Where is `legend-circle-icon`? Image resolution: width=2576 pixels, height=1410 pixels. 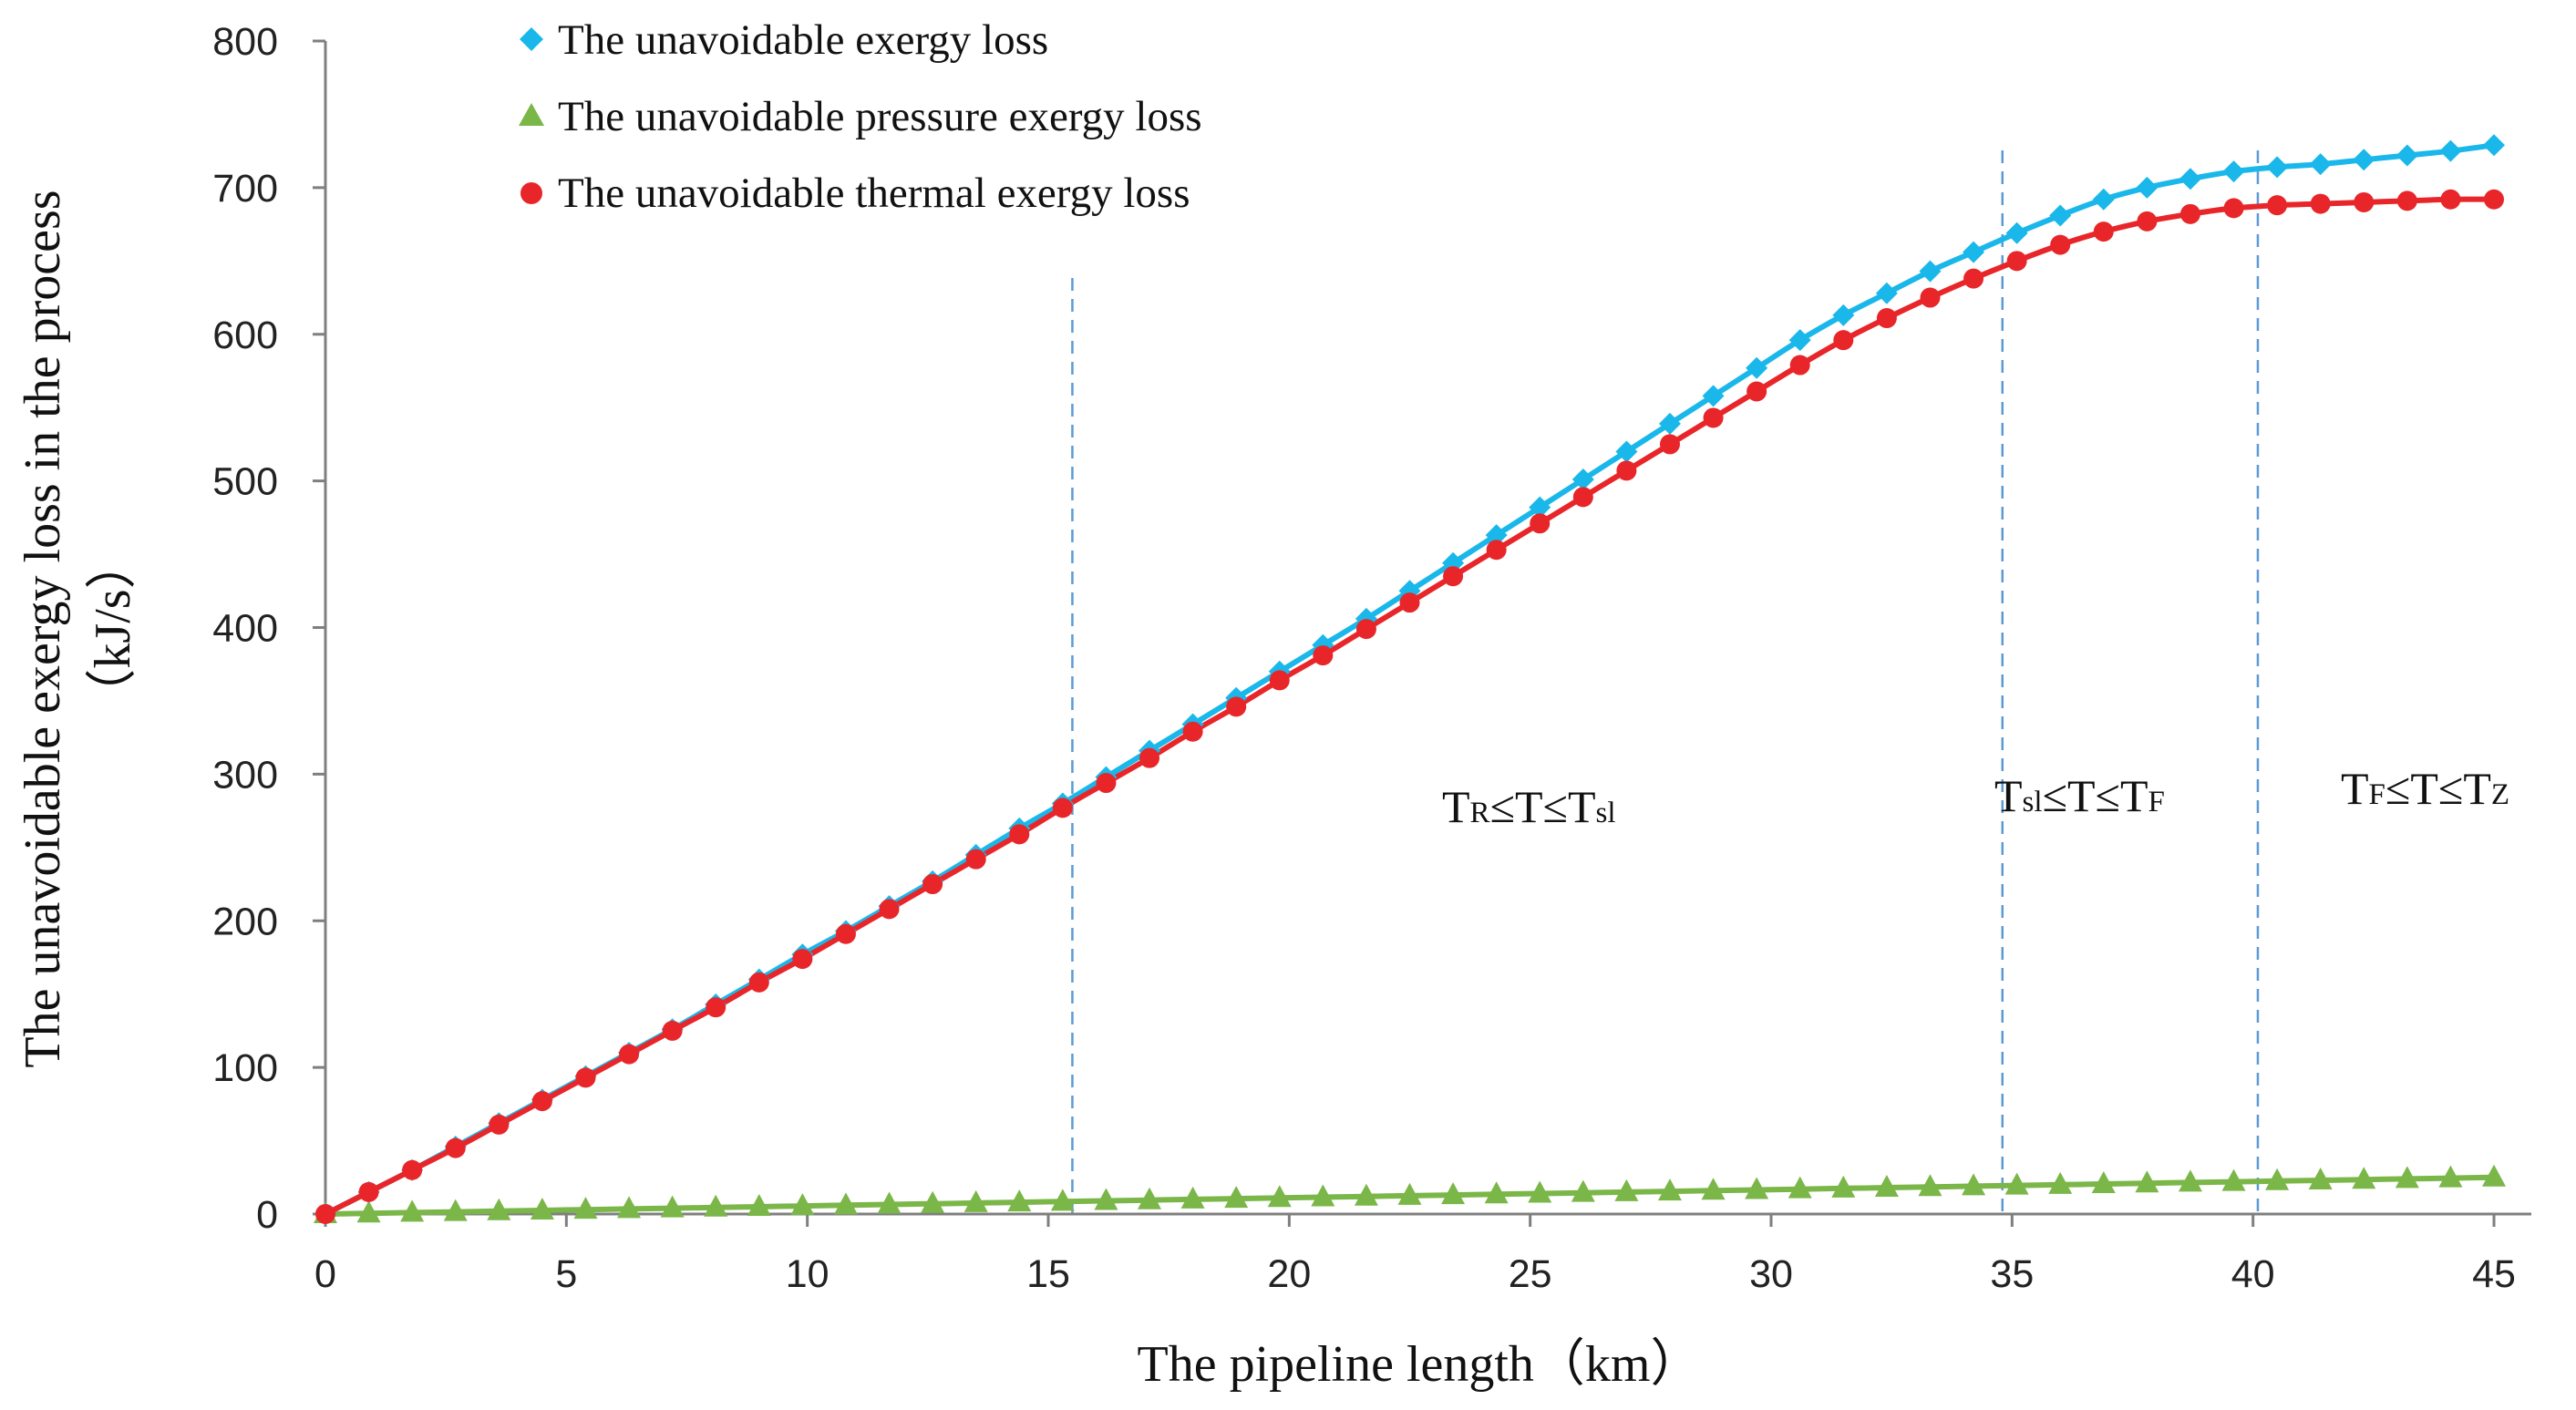 legend-circle-icon is located at coordinates (531, 193).